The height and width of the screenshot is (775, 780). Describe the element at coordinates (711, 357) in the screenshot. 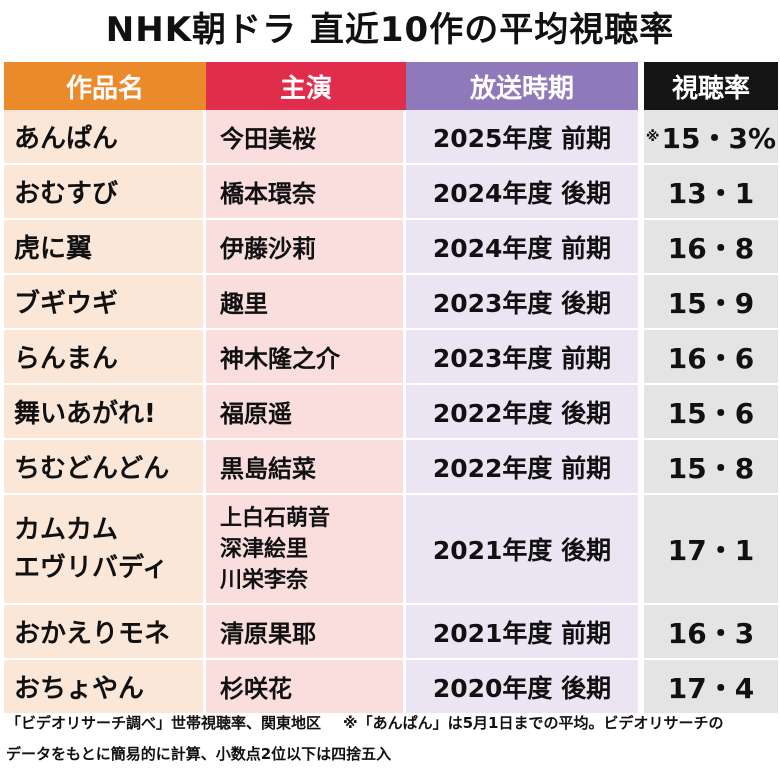

I see `cell-rating: 16・6` at that location.